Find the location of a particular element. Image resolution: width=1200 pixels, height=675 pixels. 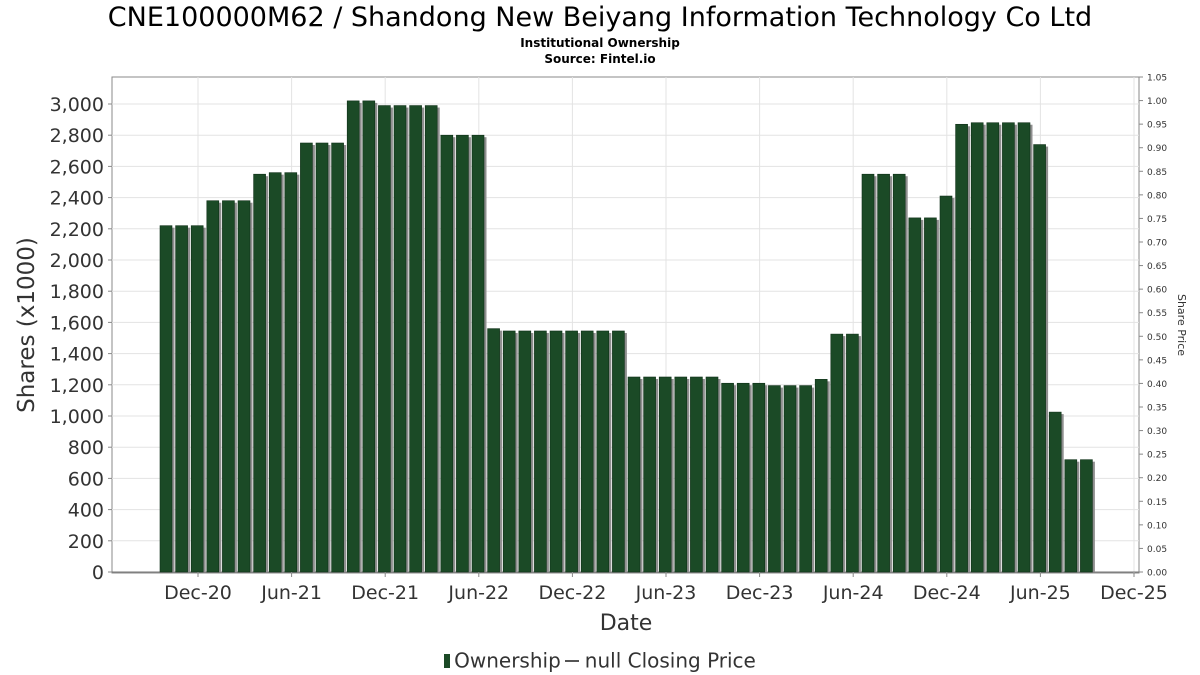

ownership-legend-label: Ownership is located at coordinates (507, 660).